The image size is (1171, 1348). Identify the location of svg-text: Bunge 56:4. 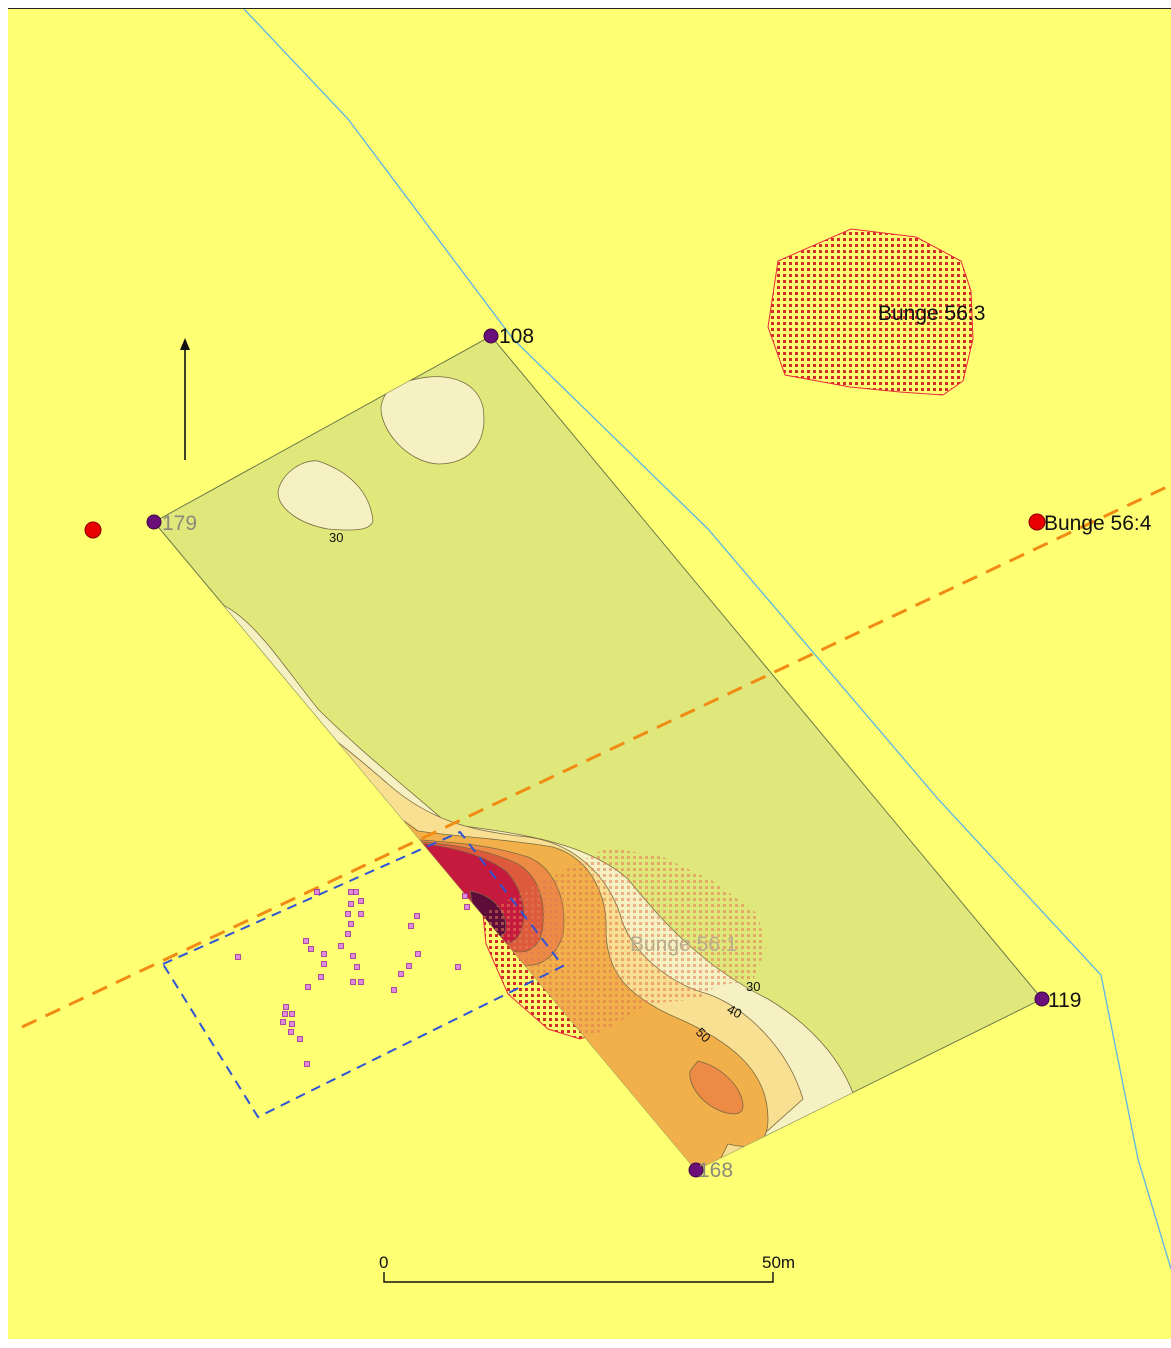
(1098, 523).